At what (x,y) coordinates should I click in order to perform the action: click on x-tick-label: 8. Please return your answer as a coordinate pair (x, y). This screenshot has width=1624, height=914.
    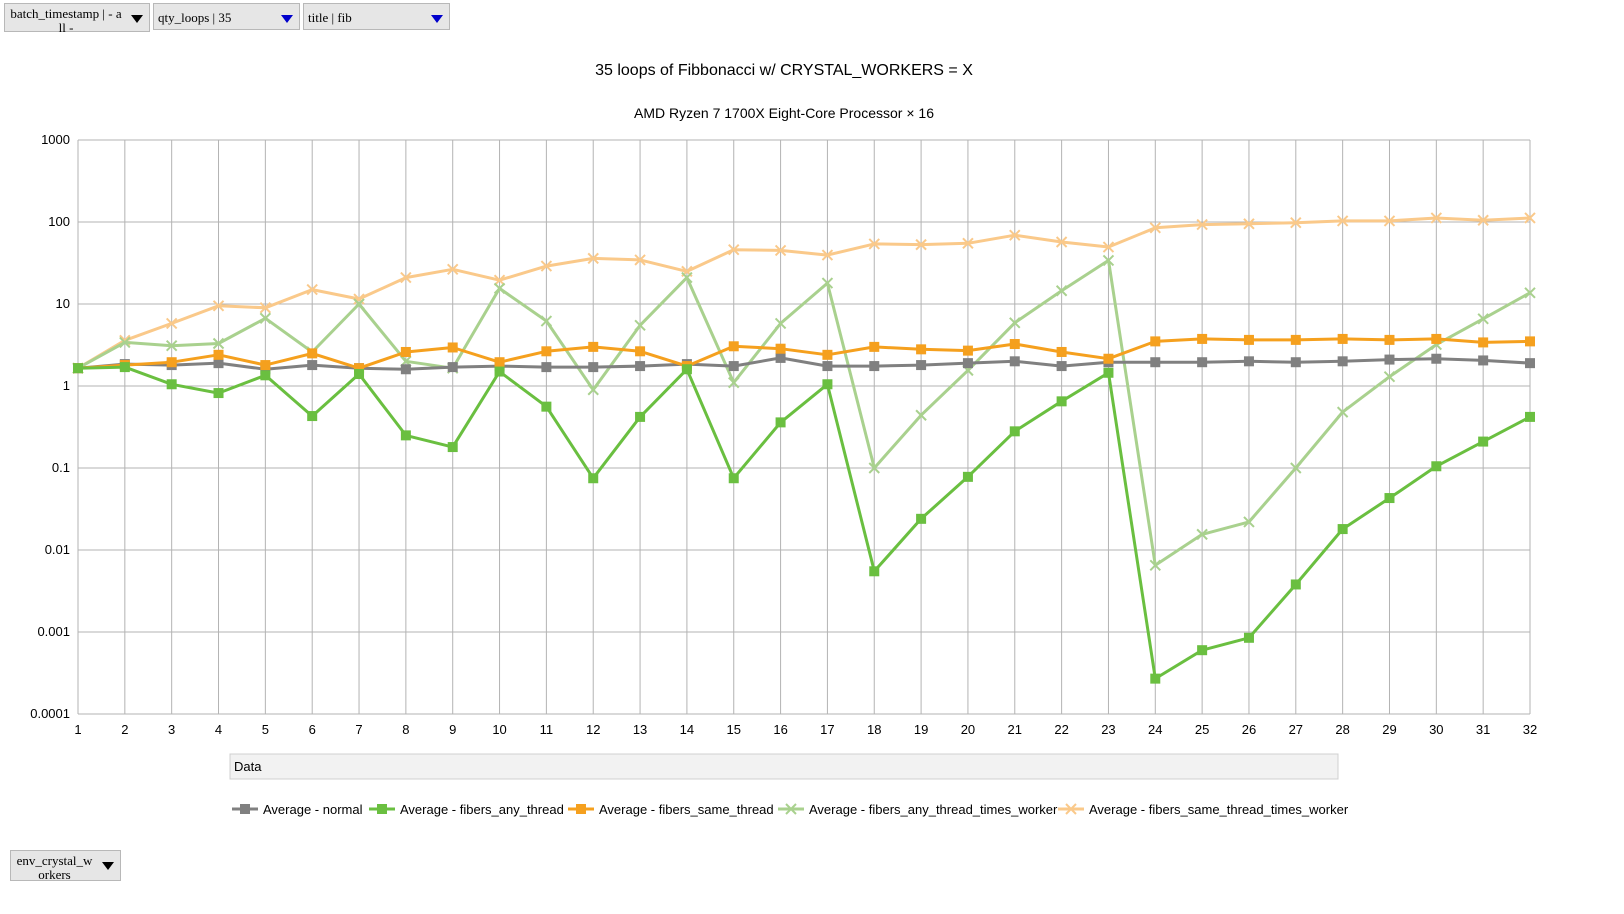
    Looking at the image, I should click on (405, 729).